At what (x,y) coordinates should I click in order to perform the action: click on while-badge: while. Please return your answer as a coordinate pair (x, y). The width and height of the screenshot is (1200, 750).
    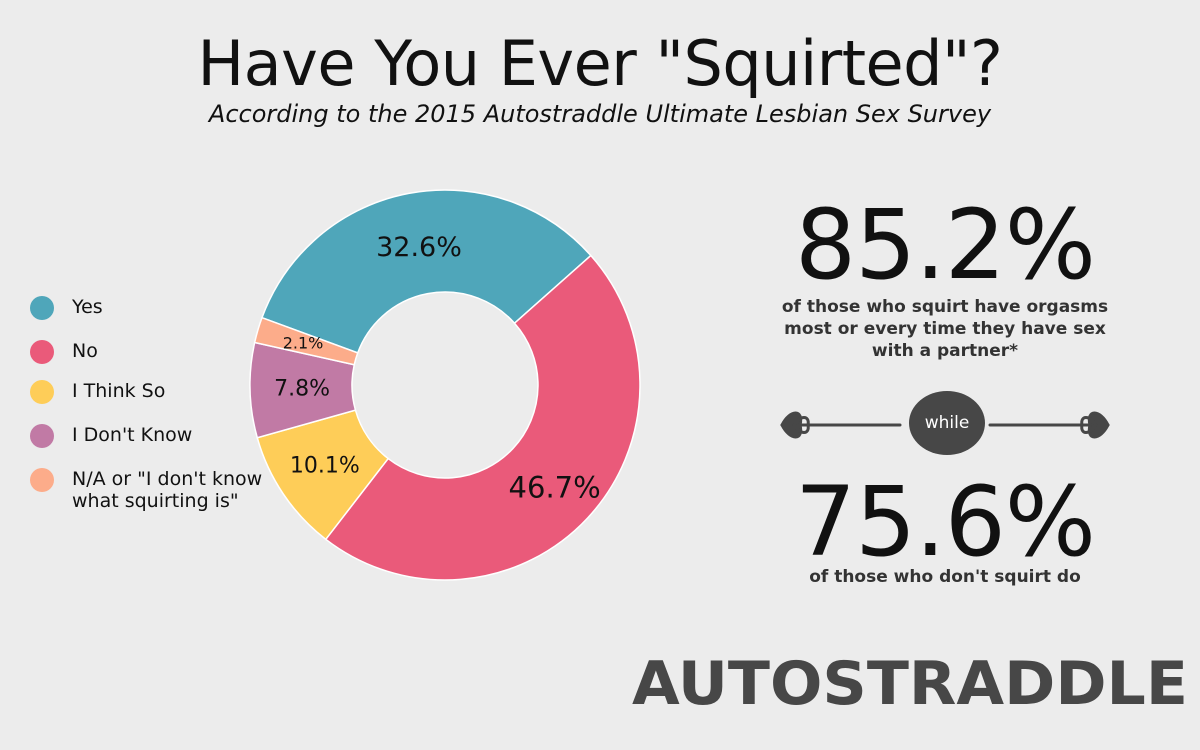
    Looking at the image, I should click on (947, 423).